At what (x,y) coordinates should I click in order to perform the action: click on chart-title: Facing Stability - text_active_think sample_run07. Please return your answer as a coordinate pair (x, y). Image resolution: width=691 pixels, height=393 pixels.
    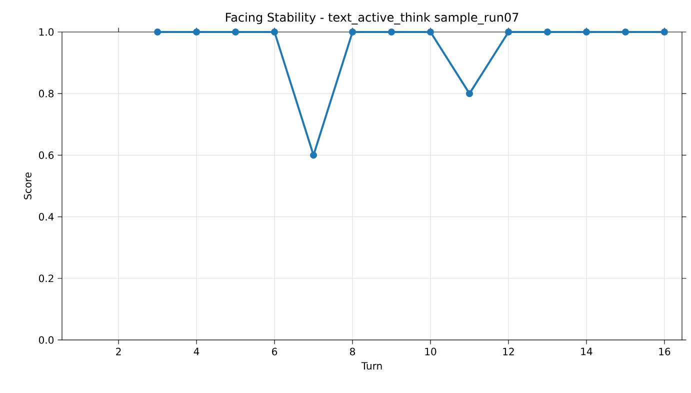
    Looking at the image, I should click on (372, 18).